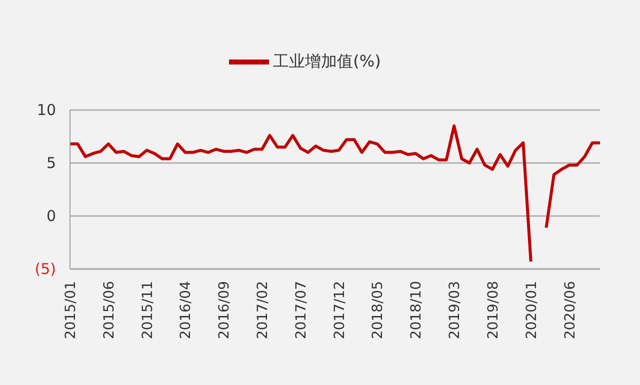 This screenshot has width=640, height=385. What do you see at coordinates (301, 310) in the screenshot?
I see `x-tick-label: 2017/07` at bounding box center [301, 310].